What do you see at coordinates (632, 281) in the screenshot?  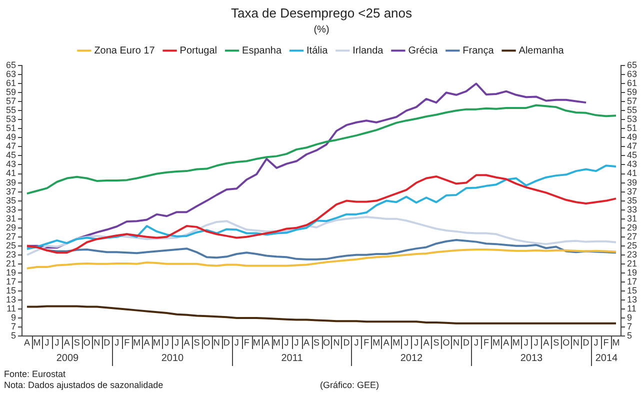 I see `y2-tick-label: 17` at bounding box center [632, 281].